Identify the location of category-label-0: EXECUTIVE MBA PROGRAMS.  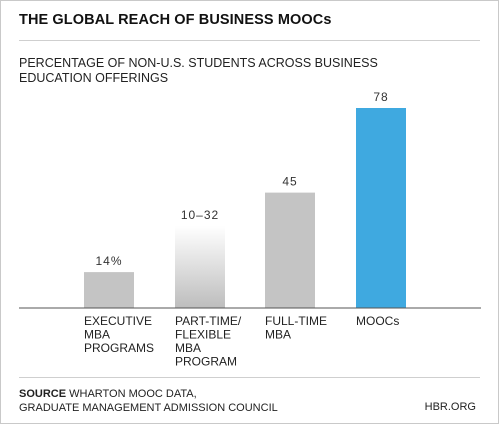
(119, 334).